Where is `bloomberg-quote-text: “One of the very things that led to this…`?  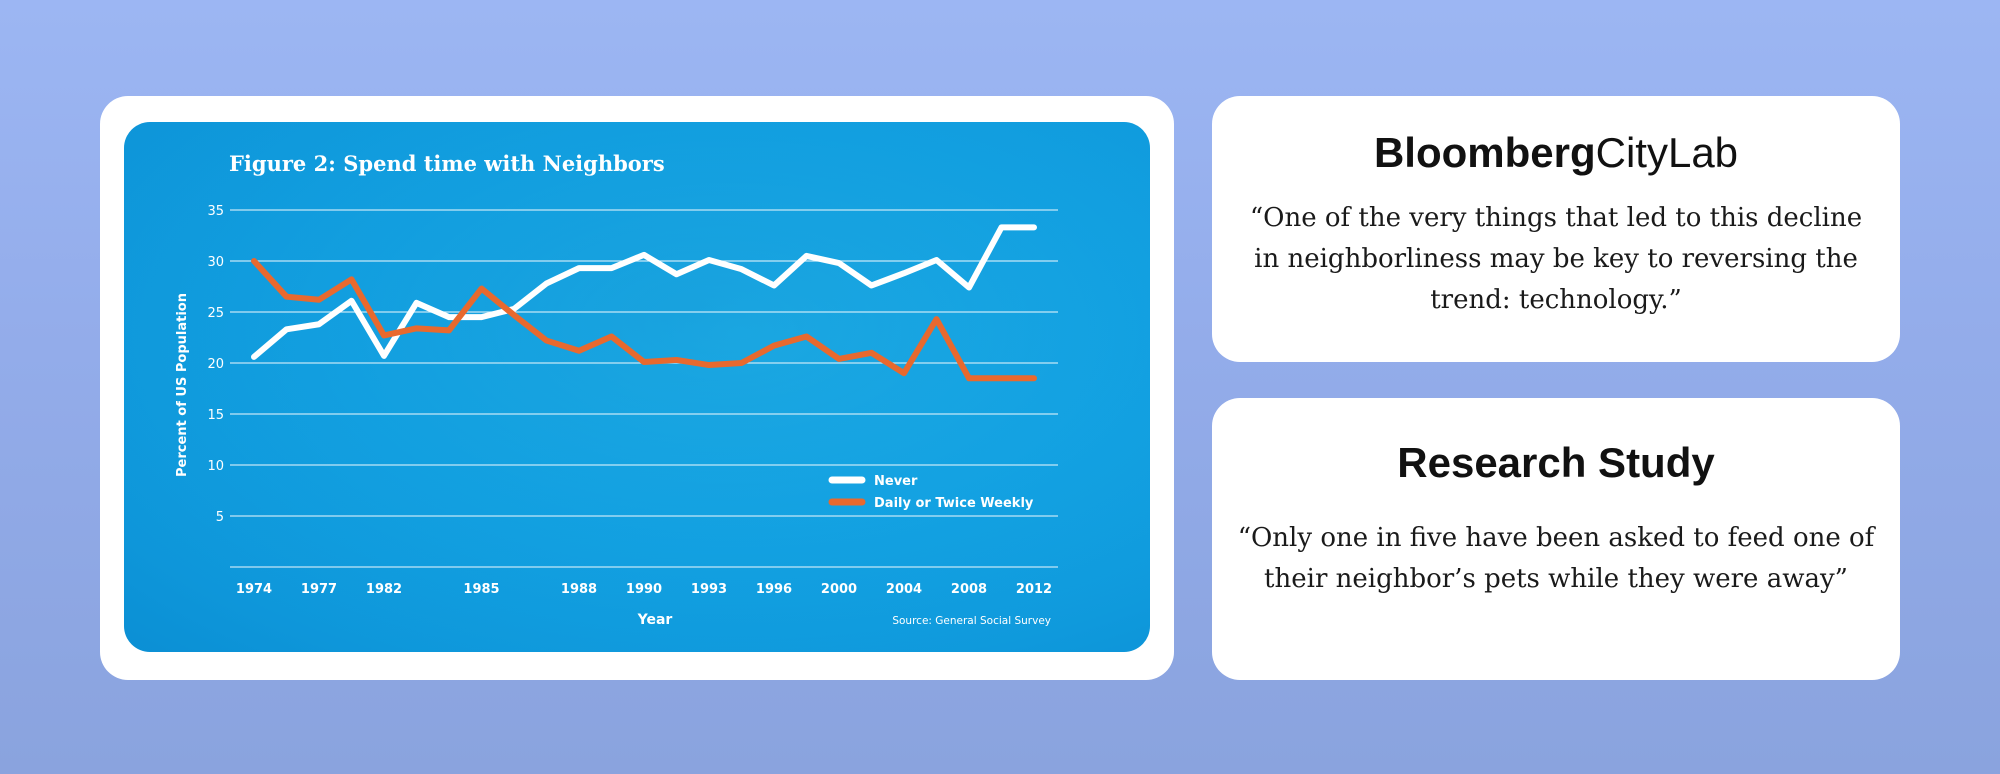
bloomberg-quote-text: “One of the very things that led to this… is located at coordinates (1556, 259).